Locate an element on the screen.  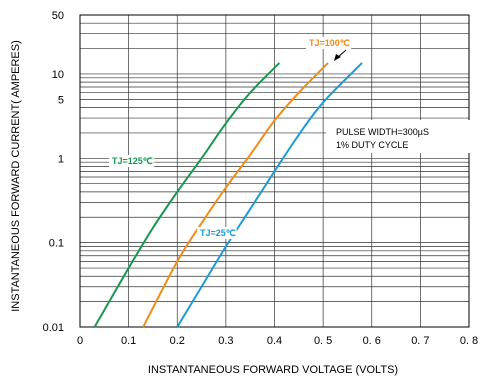
y-tick-label: 0.01 is located at coordinates (53, 328).